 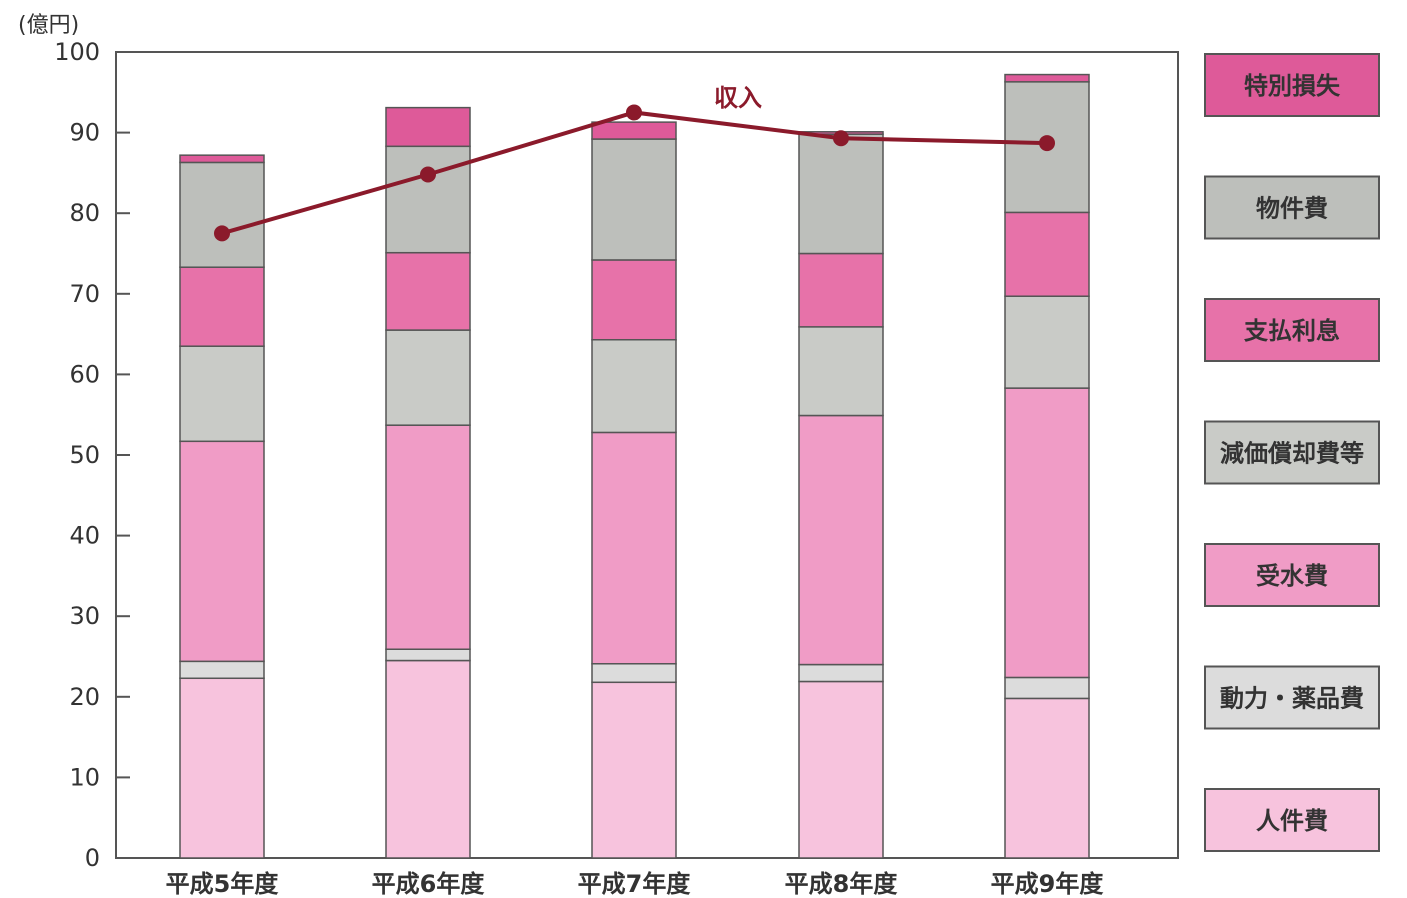 I want to click on y-tick-label: 50, so click(x=84, y=455).